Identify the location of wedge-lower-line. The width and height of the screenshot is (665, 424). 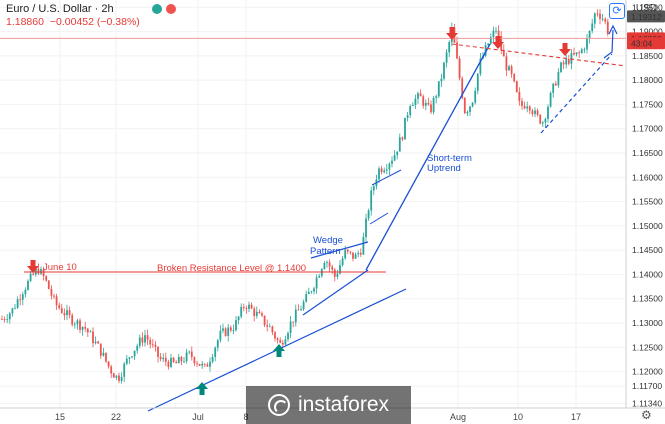
(335, 292).